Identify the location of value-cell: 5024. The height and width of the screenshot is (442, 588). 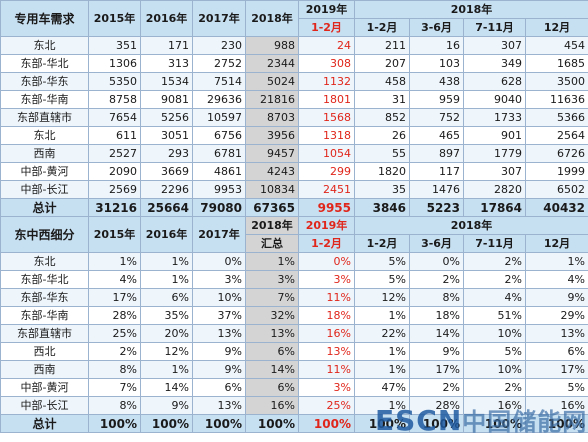
(272, 81).